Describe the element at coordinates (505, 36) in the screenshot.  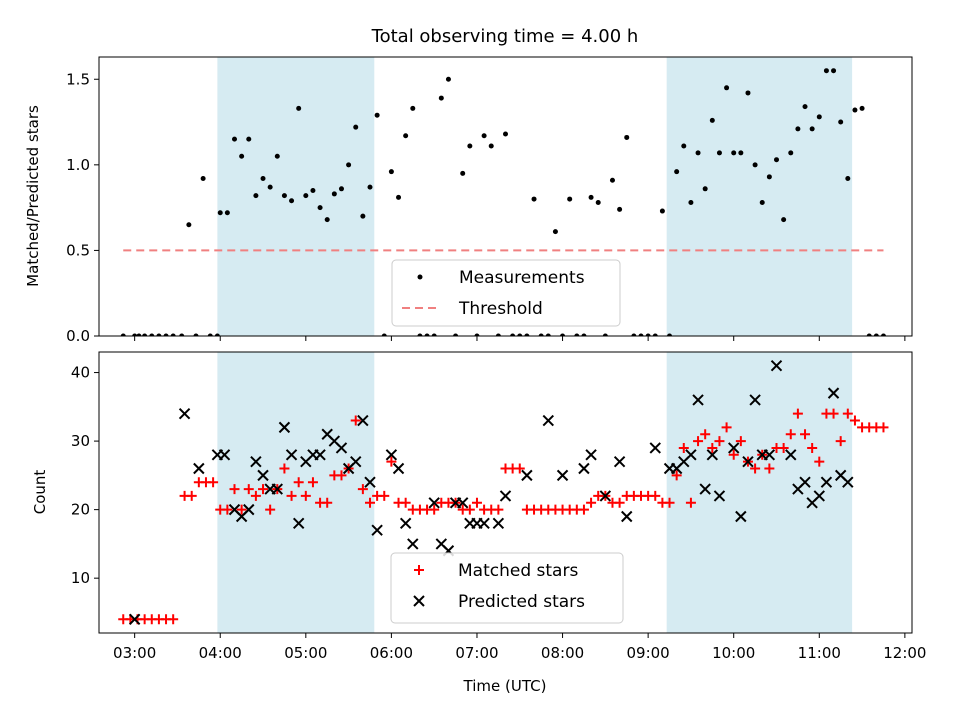
I see `chart-title: Total observing time = 4.00 h` at that location.